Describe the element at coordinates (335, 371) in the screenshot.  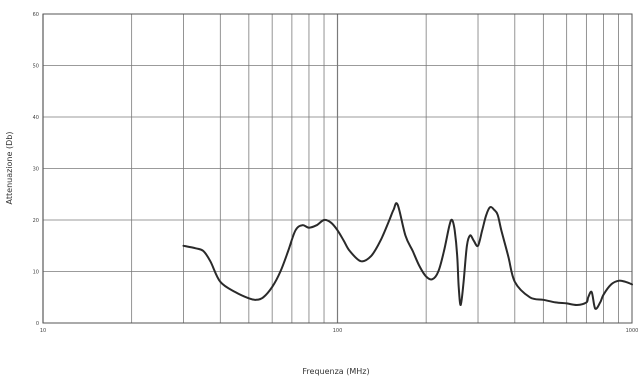
I see `x-axis-label: Frequenza (MHz)` at that location.